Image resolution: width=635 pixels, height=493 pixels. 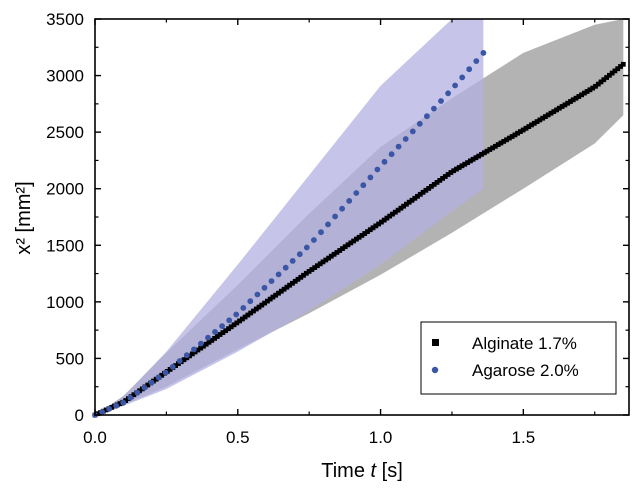 I want to click on y-tick-label: 2000, so click(x=65, y=189).